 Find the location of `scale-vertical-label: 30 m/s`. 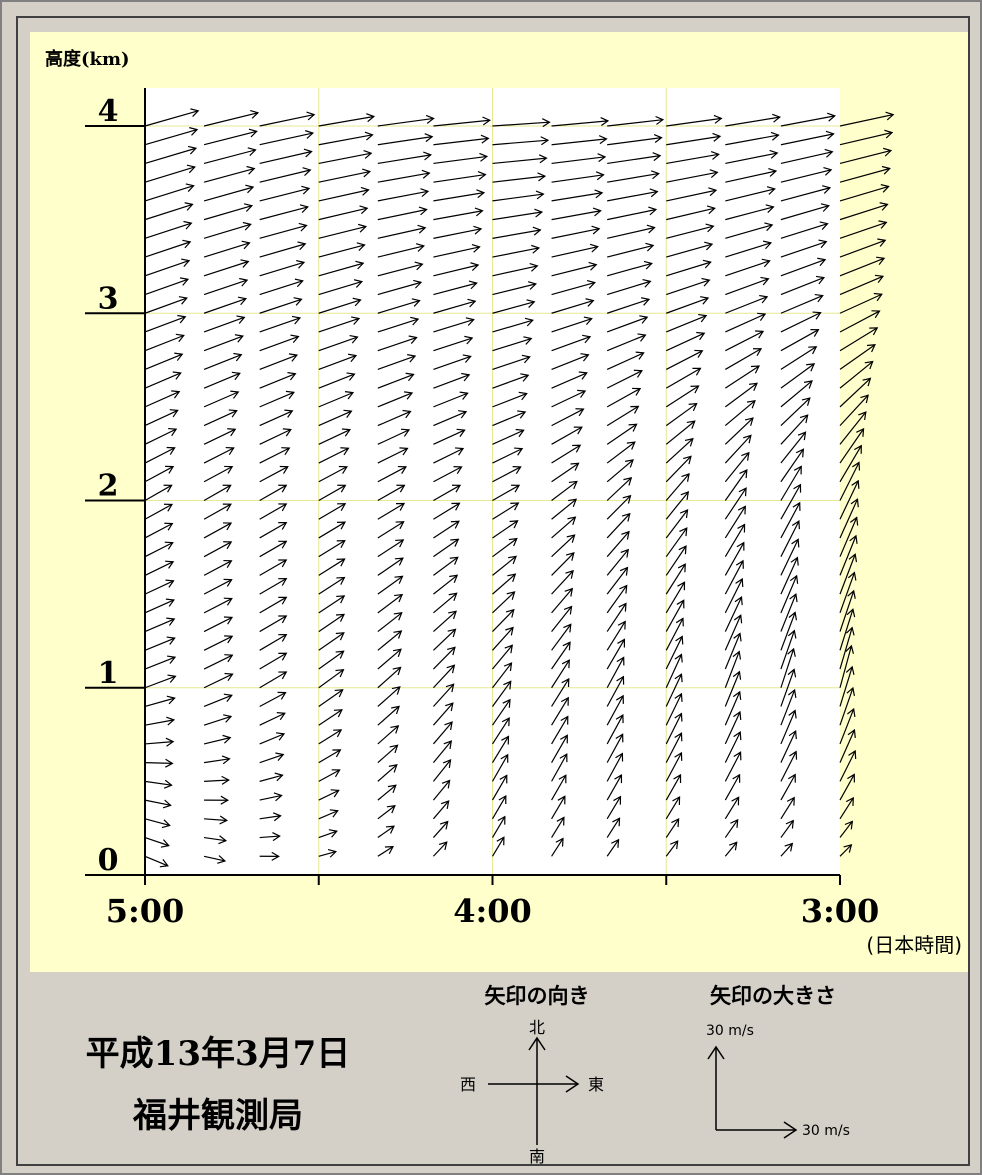

scale-vertical-label: 30 m/s is located at coordinates (730, 1031).